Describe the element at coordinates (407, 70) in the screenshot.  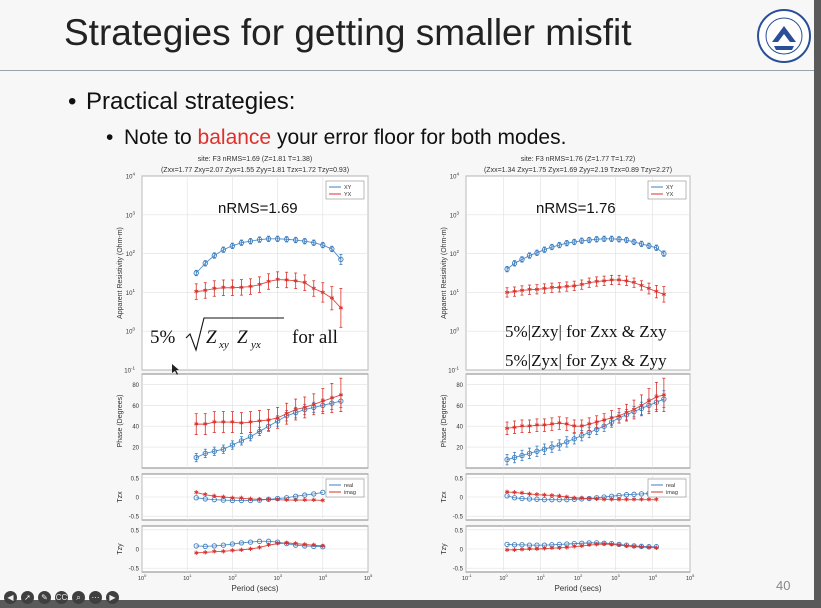
I see `title-divider` at that location.